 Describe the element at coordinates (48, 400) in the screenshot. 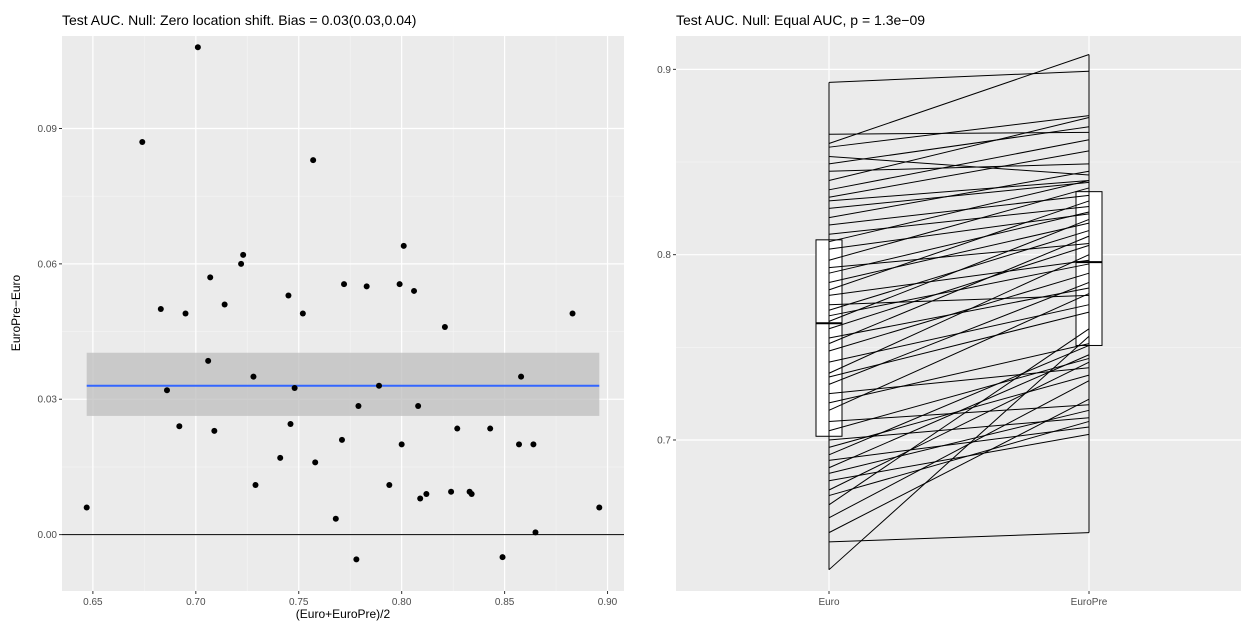

I see `y-tick-label: 0.03` at that location.